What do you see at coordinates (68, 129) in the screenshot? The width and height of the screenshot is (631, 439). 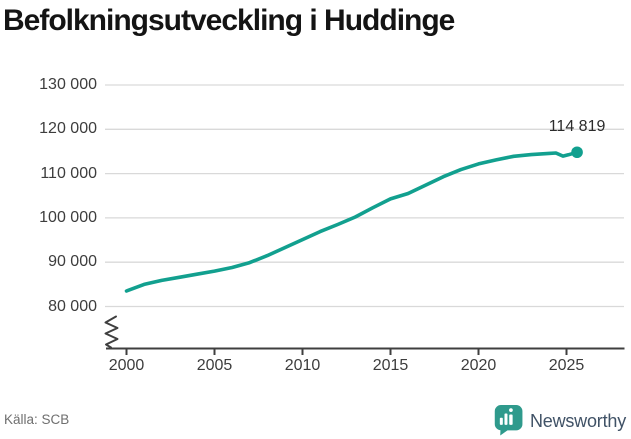 I see `y-tick-label: 120 000` at bounding box center [68, 129].